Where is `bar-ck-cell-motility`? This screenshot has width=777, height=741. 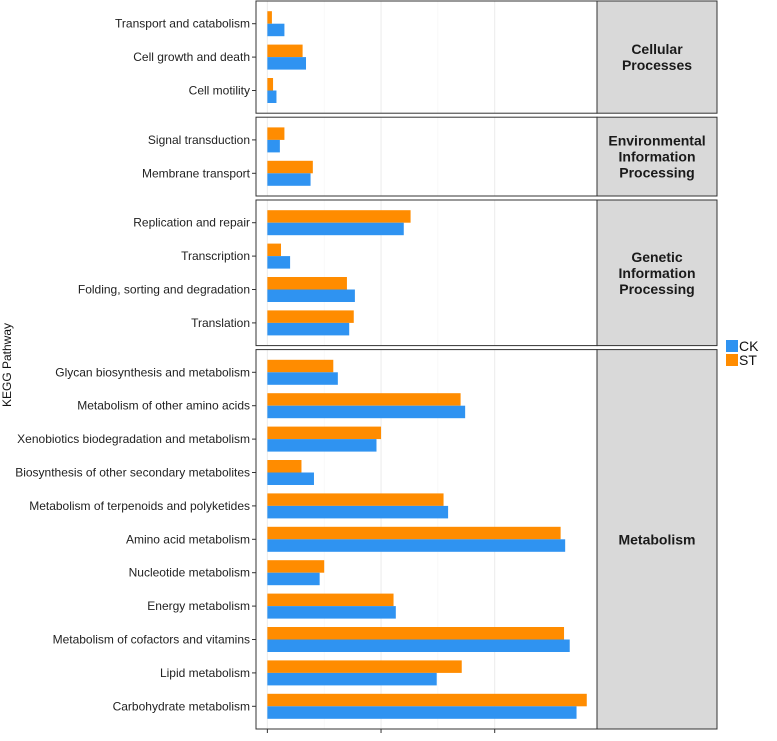
bar-ck-cell-motility is located at coordinates (272, 96).